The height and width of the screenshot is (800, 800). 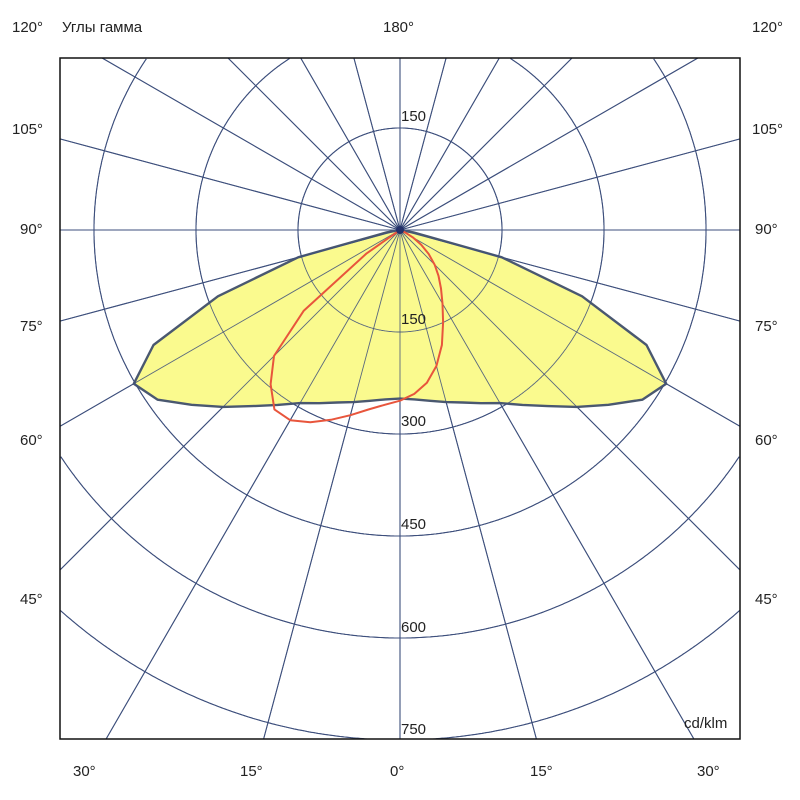 I want to click on angle-label-left-60: 60°, so click(x=31, y=440).